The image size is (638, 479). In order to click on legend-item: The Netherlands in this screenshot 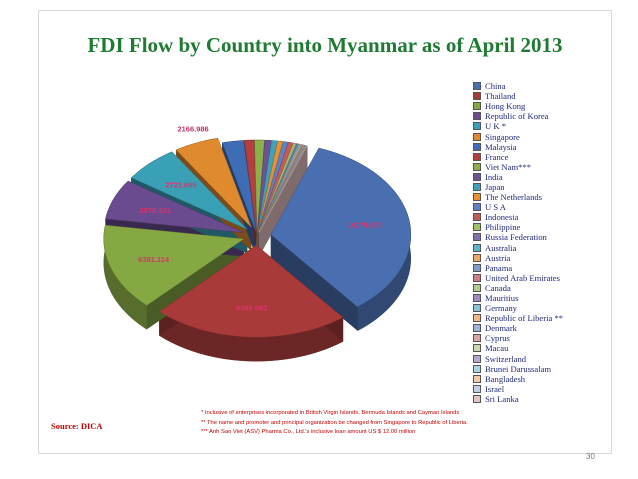, I will do `click(543, 197)`.